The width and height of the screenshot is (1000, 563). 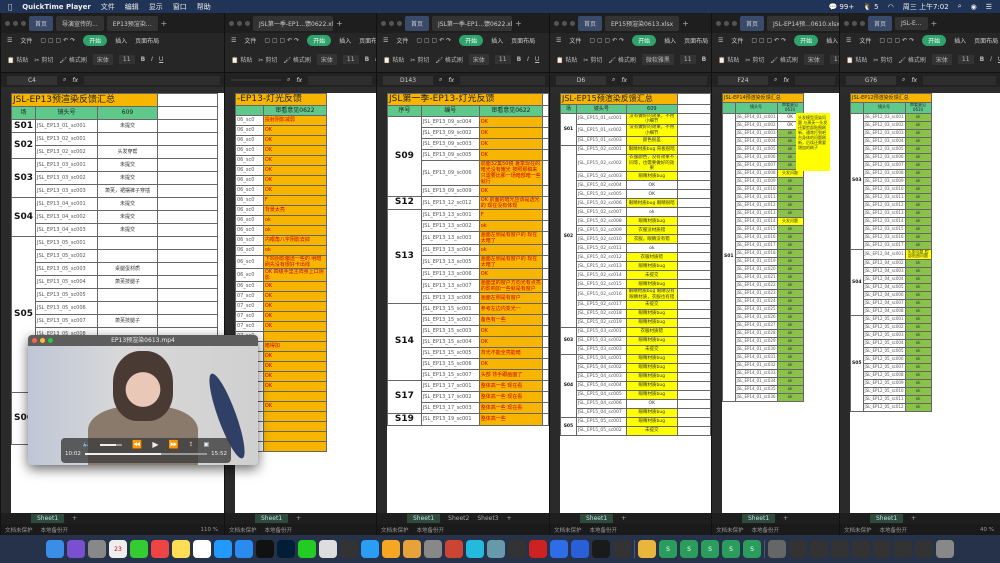 I want to click on shot-id-cell: 06_sc0, so click(x=249, y=190).